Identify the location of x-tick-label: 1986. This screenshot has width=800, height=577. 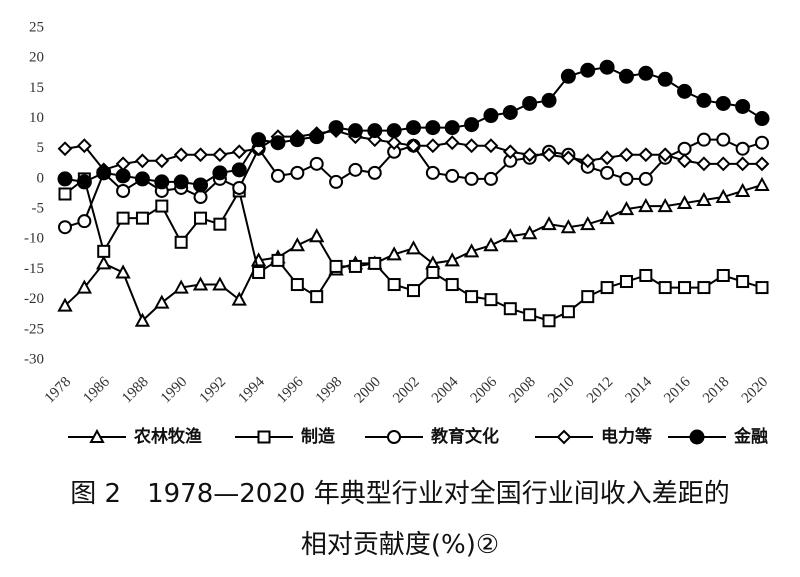
(96, 390).